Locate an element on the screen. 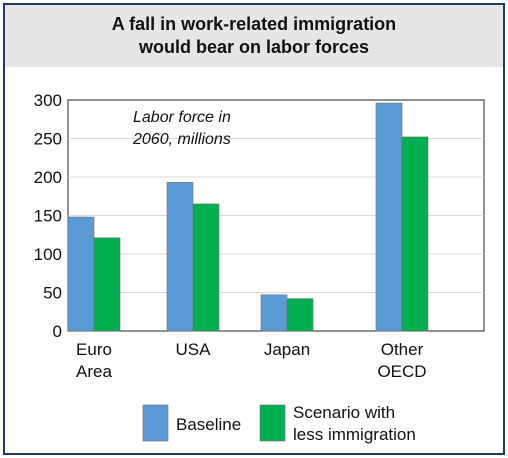  legend-label: less immigration is located at coordinates (354, 434).